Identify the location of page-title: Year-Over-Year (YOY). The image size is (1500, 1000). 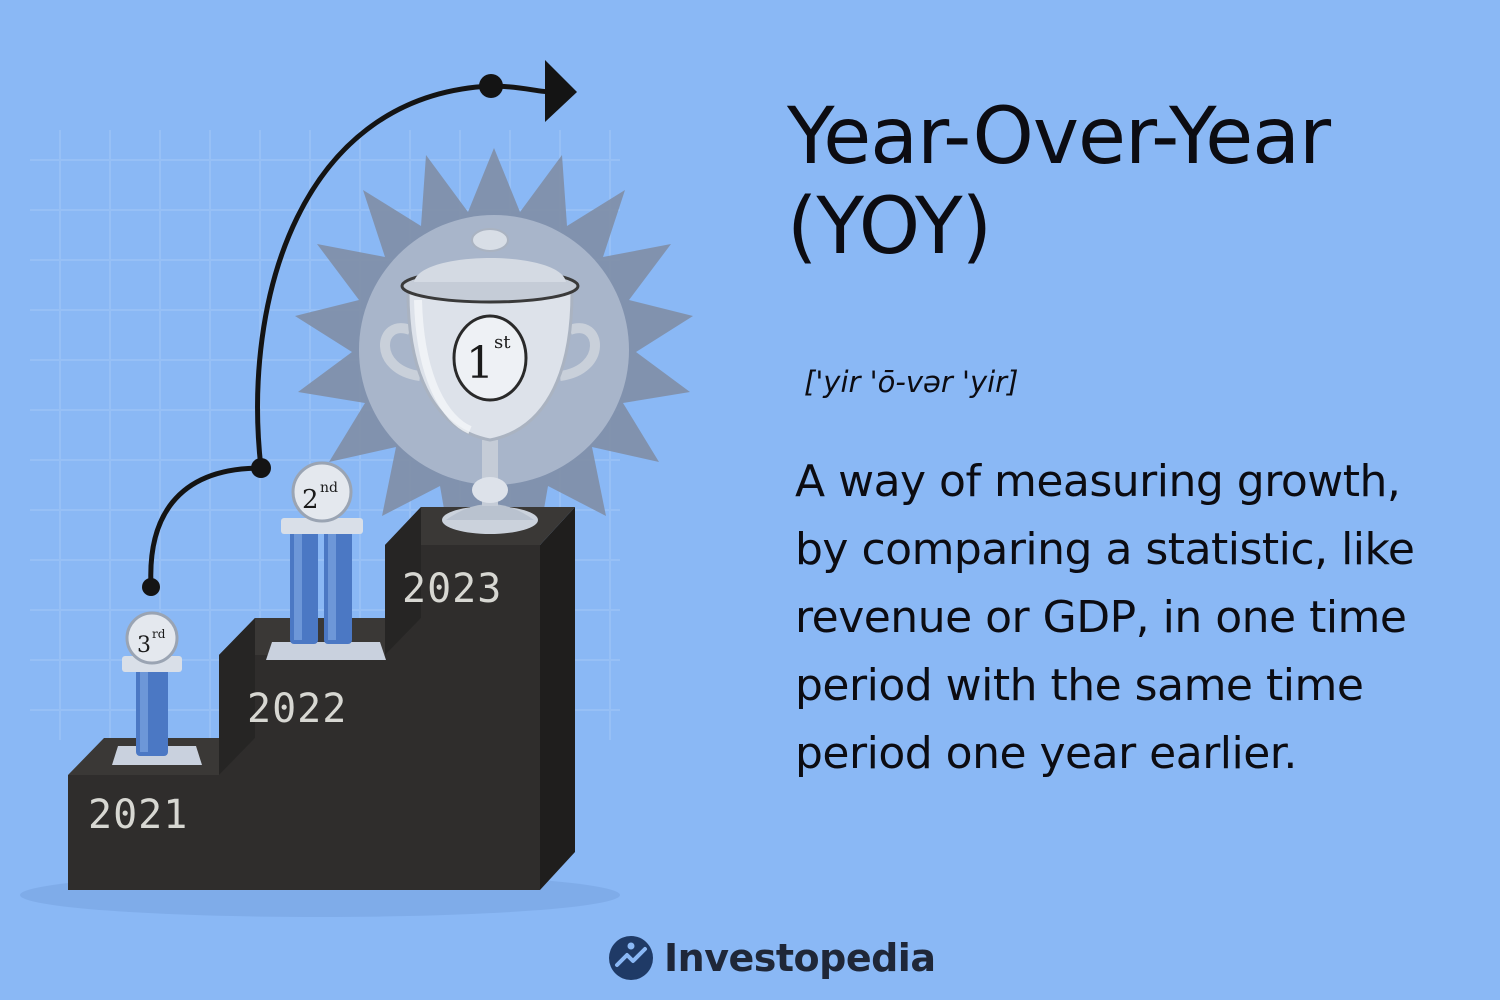
(1059, 182).